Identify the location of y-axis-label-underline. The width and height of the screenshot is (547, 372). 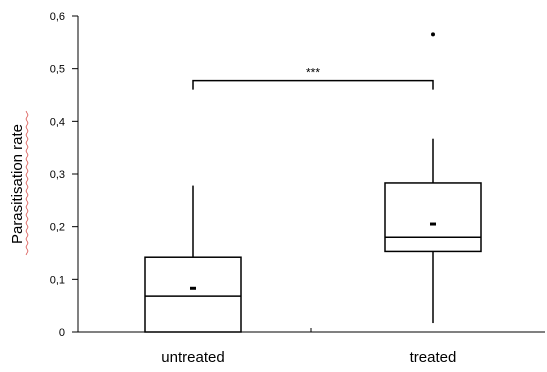
(27, 183).